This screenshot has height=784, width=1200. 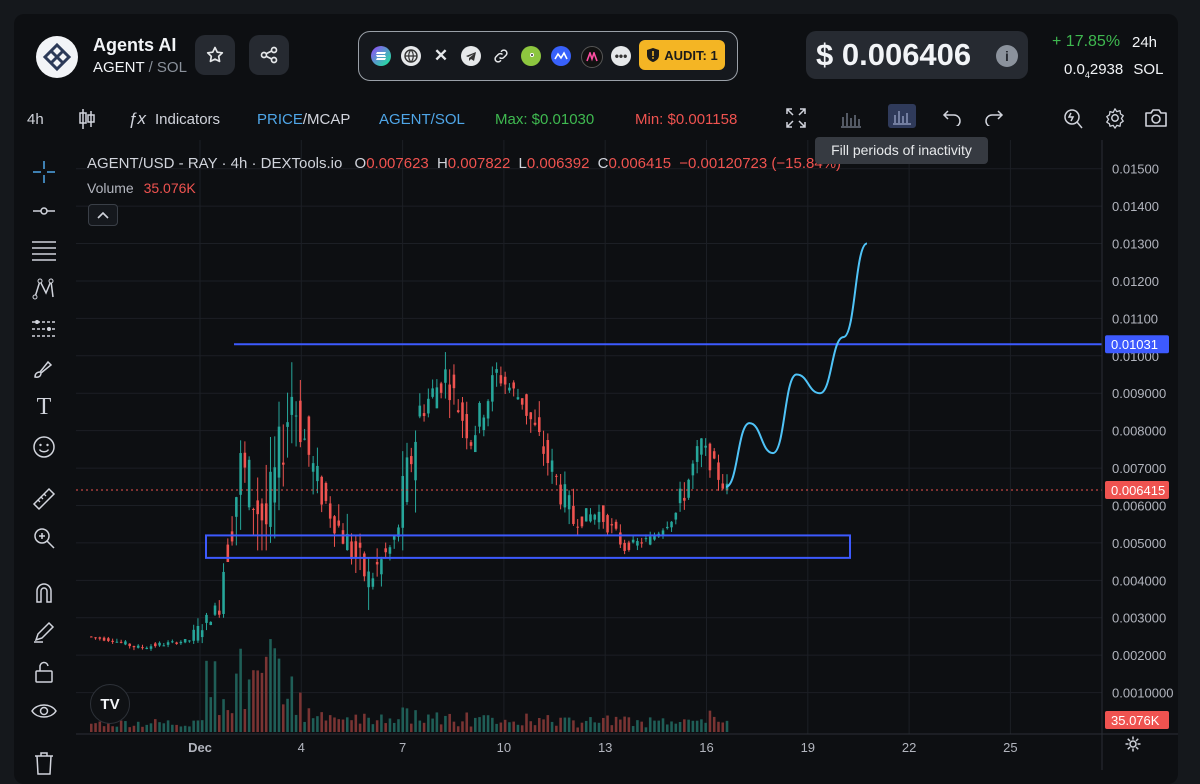 I want to click on ruler-icon, so click(x=44, y=499).